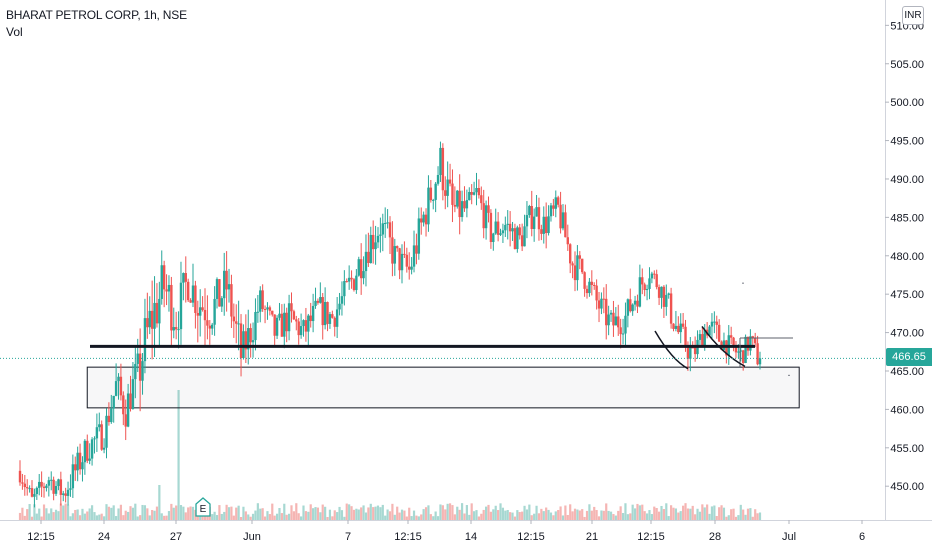 This screenshot has width=932, height=555. Describe the element at coordinates (443, 387) in the screenshot. I see `support-zone-rectangle` at that location.